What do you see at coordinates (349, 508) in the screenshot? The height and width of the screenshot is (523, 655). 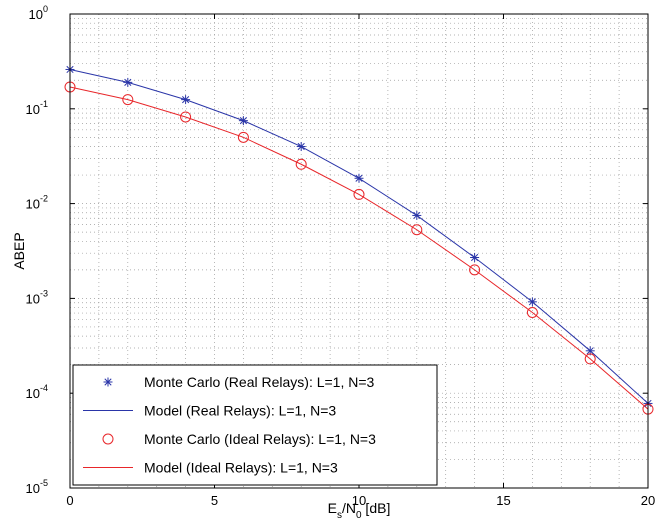 I see `x-axis-label-mid: /N` at bounding box center [349, 508].